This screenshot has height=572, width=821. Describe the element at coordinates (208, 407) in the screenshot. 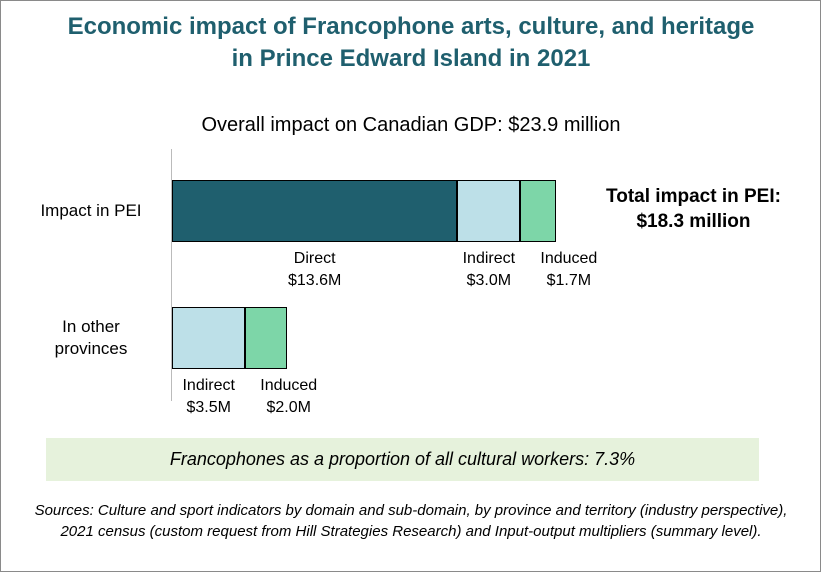

I see `value-label: $3.5M` at that location.